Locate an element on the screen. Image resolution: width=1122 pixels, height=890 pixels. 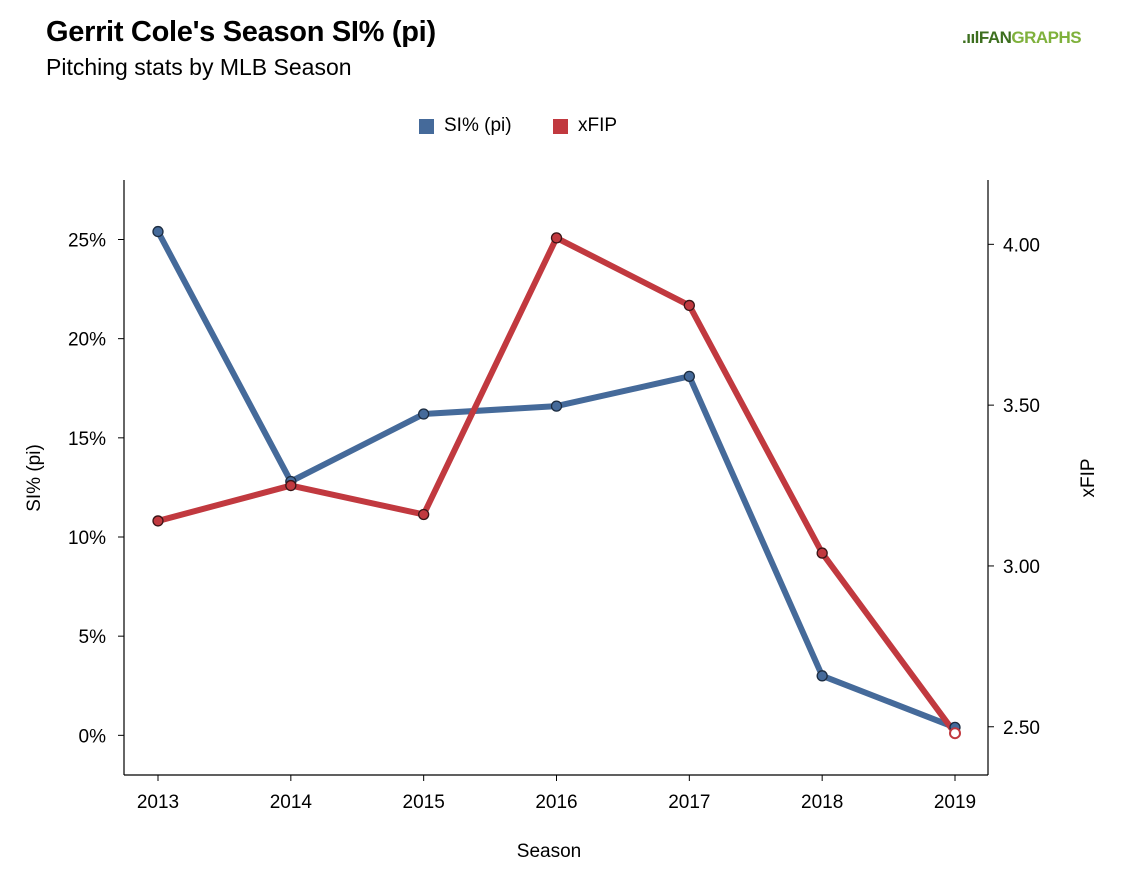
legend-label-si: SI% (pi) is located at coordinates (478, 125).